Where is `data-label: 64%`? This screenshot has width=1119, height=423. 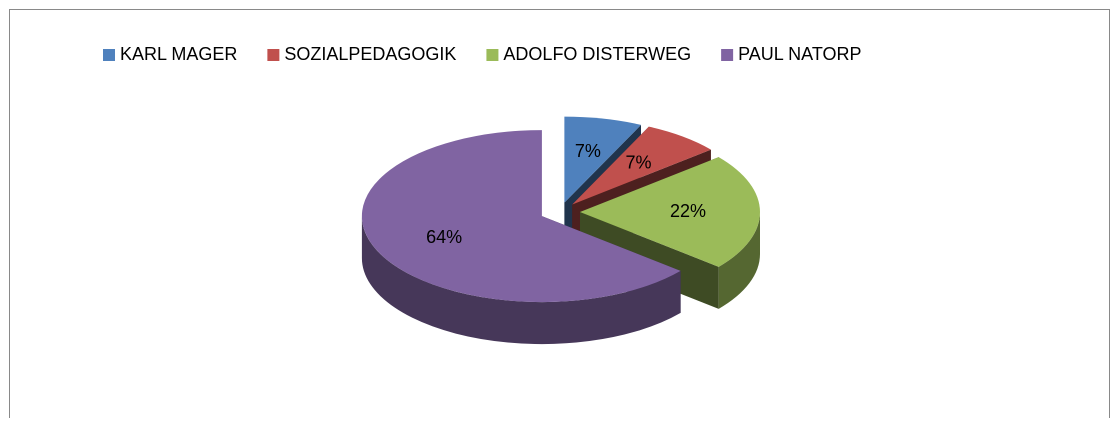 data-label: 64% is located at coordinates (444, 237).